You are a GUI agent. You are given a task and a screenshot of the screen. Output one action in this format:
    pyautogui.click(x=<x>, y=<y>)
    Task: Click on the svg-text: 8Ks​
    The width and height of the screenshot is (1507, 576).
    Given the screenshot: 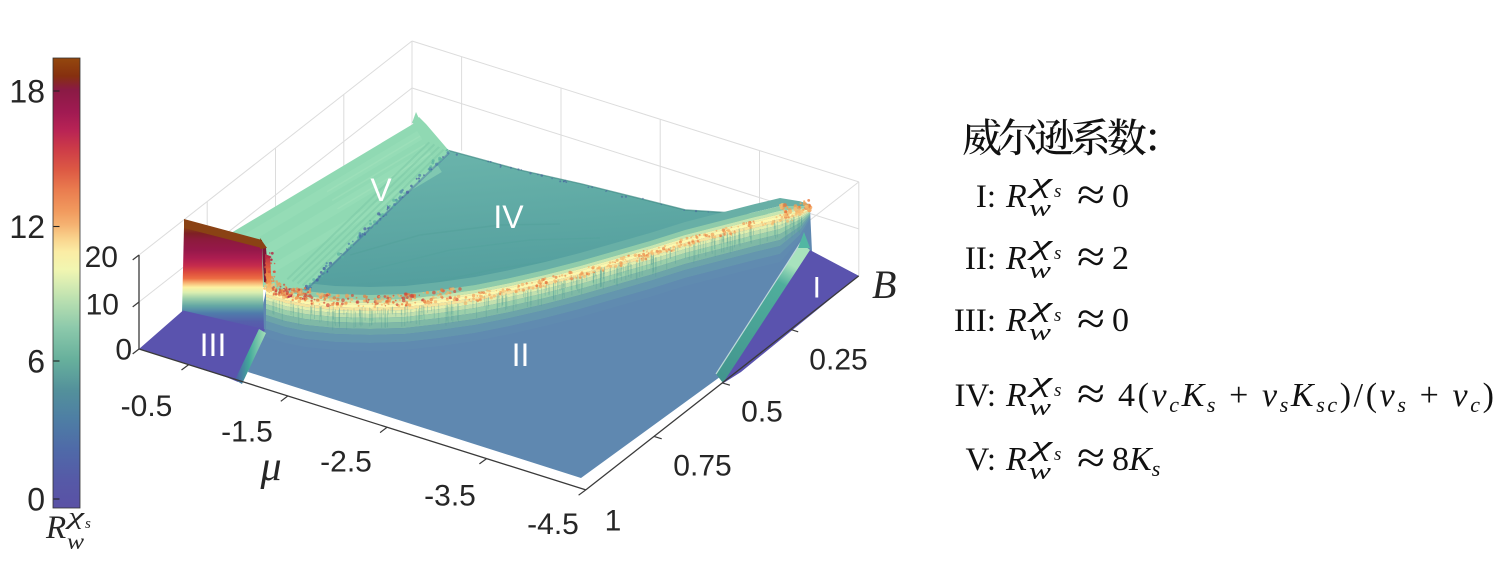 What is the action you would take?
    pyautogui.click(x=1136, y=461)
    